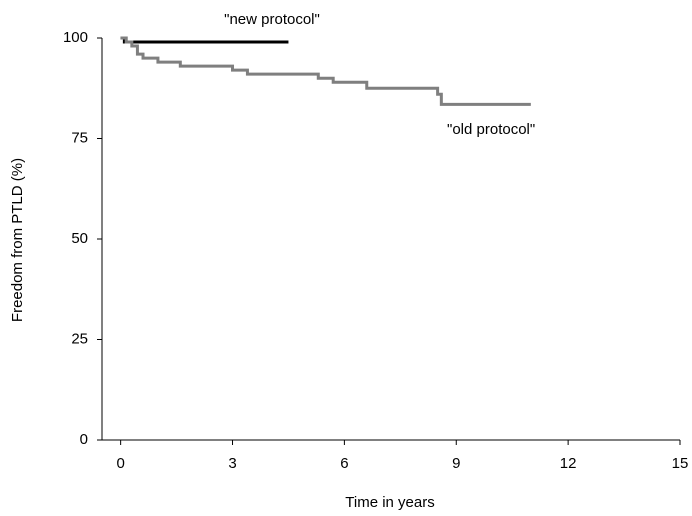 This screenshot has width=692, height=516. I want to click on y-tick-label: 50, so click(79, 238).